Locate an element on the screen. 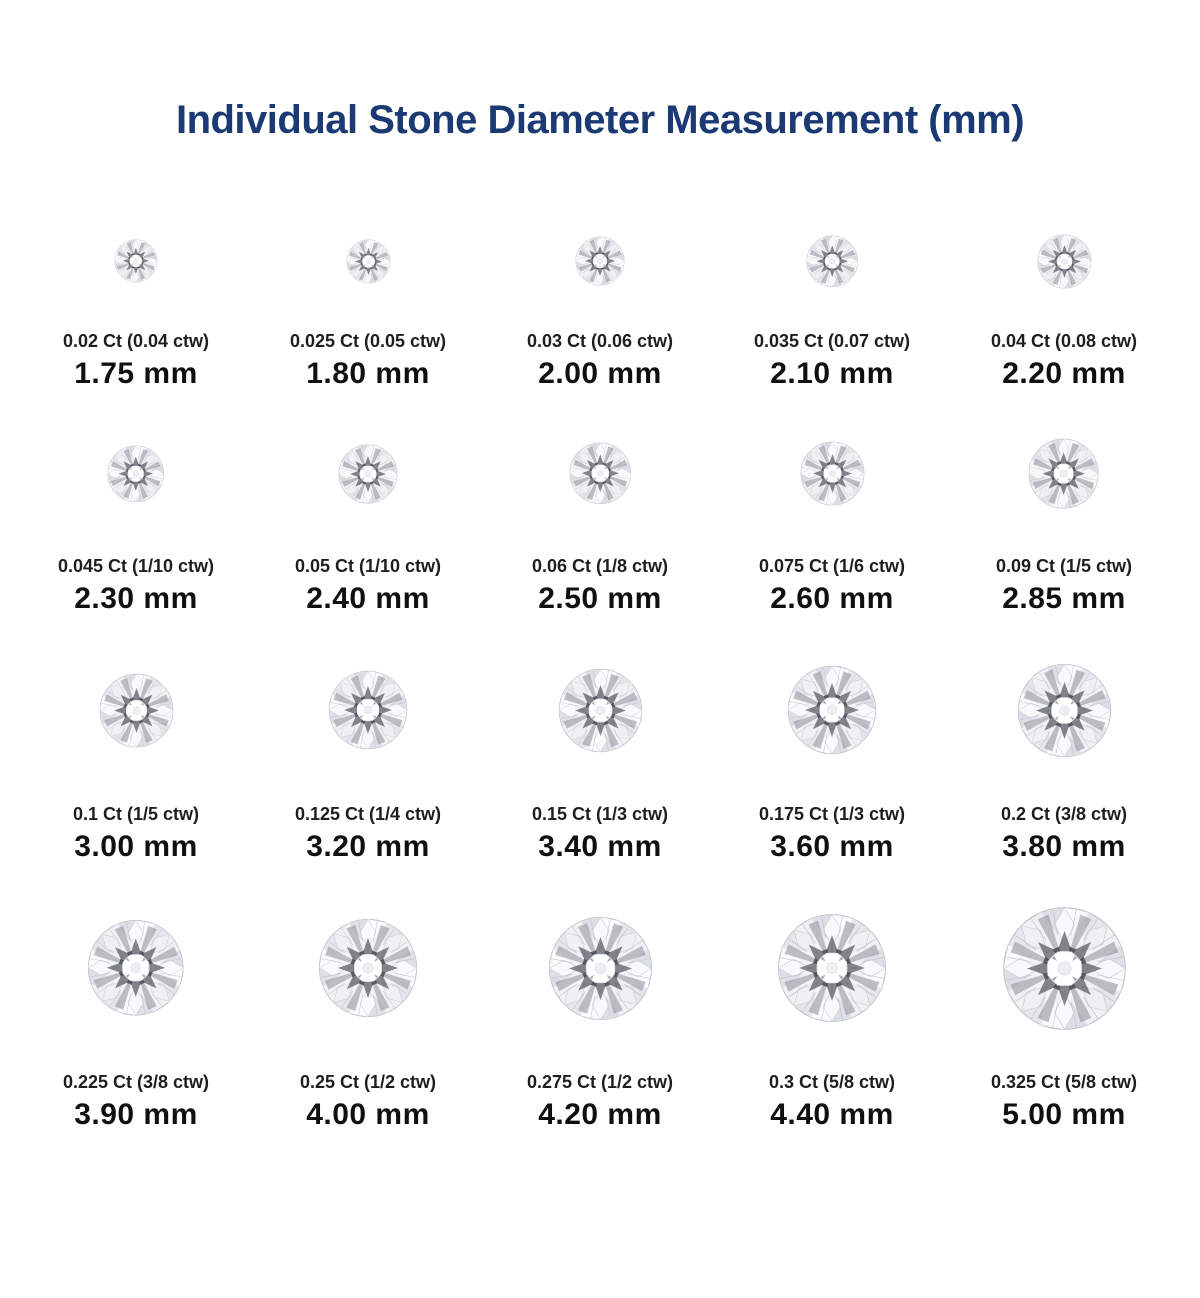 The image size is (1200, 1298). stone-cell: 0.09 Ct (1/5 ctw) 2.85 mm is located at coordinates (1064, 503).